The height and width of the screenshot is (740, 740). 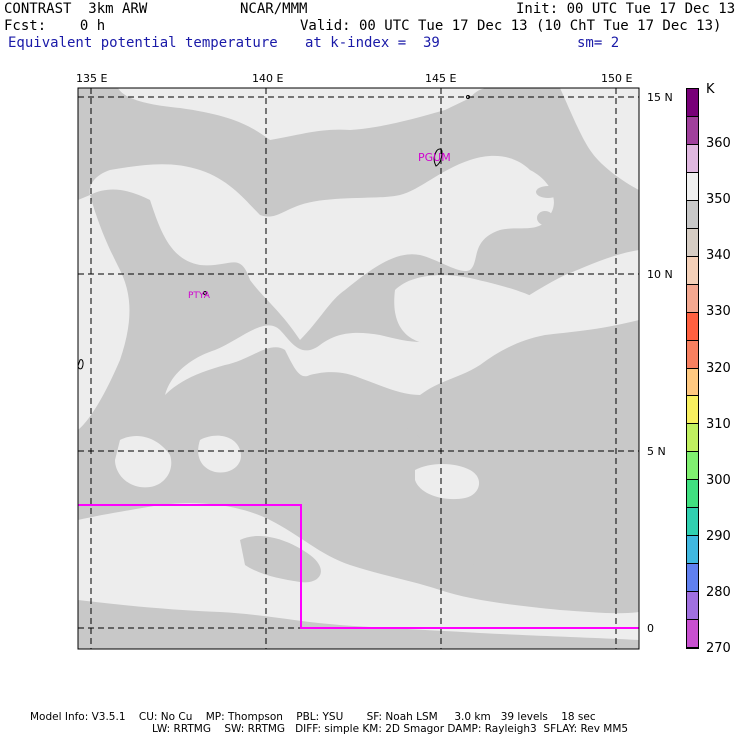 I want to click on colorbar-label: 310, so click(x=718, y=424).